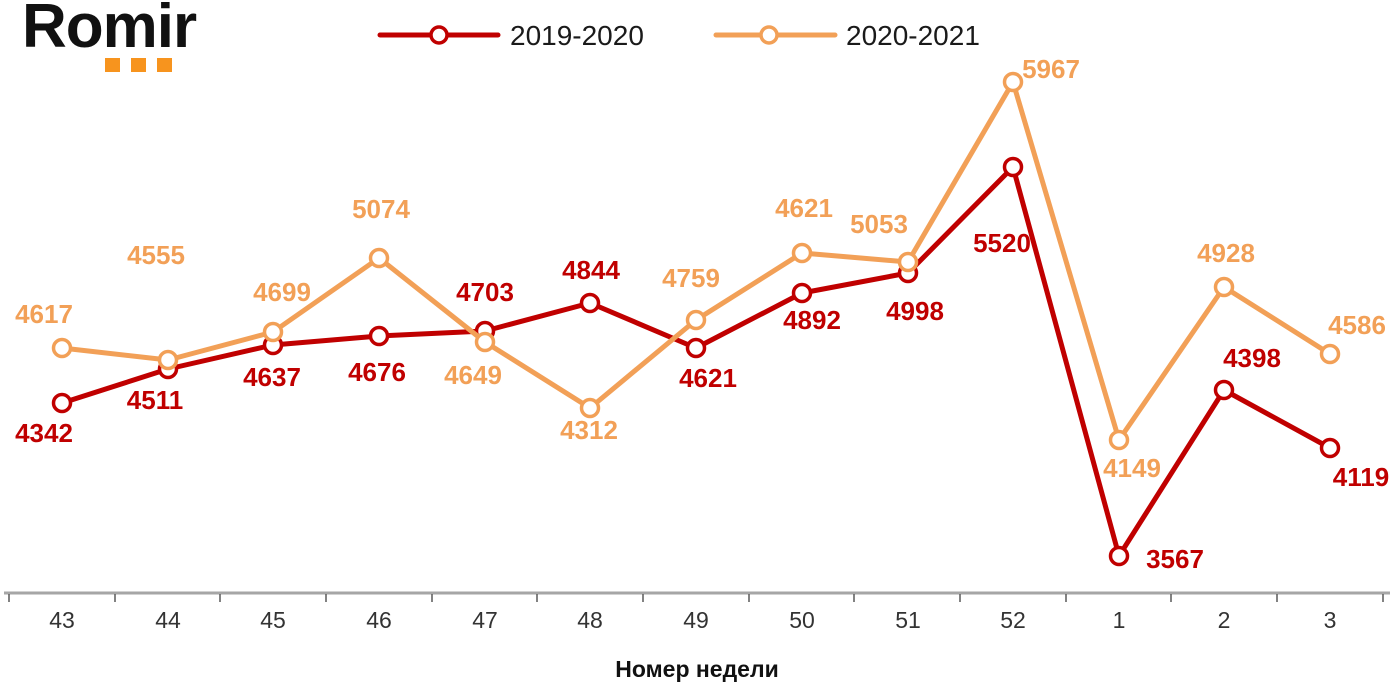 The image size is (1394, 700). I want to click on data-label: 4649, so click(473, 375).